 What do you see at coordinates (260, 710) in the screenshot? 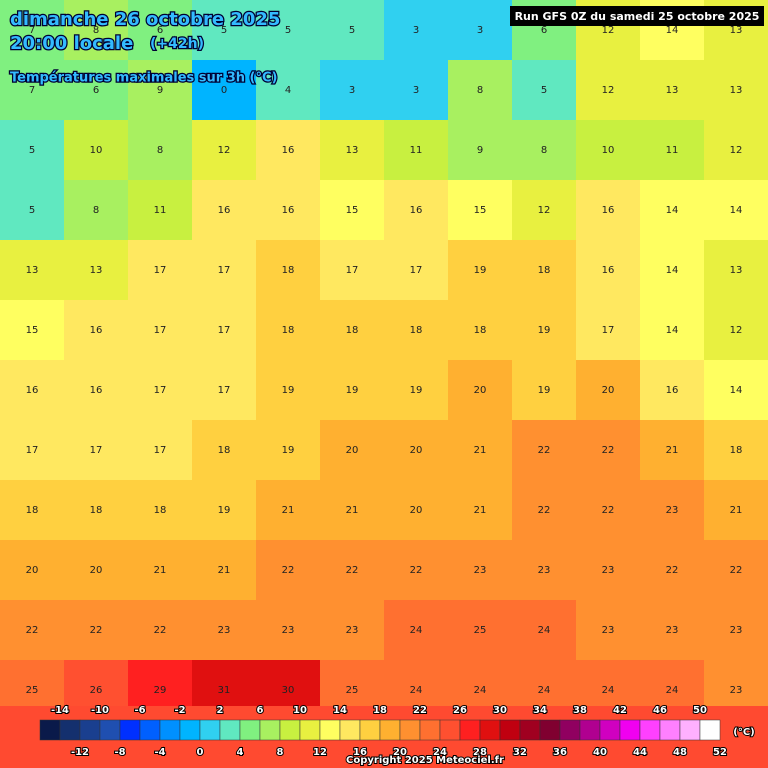
I see `scale-label: 6` at bounding box center [260, 710].